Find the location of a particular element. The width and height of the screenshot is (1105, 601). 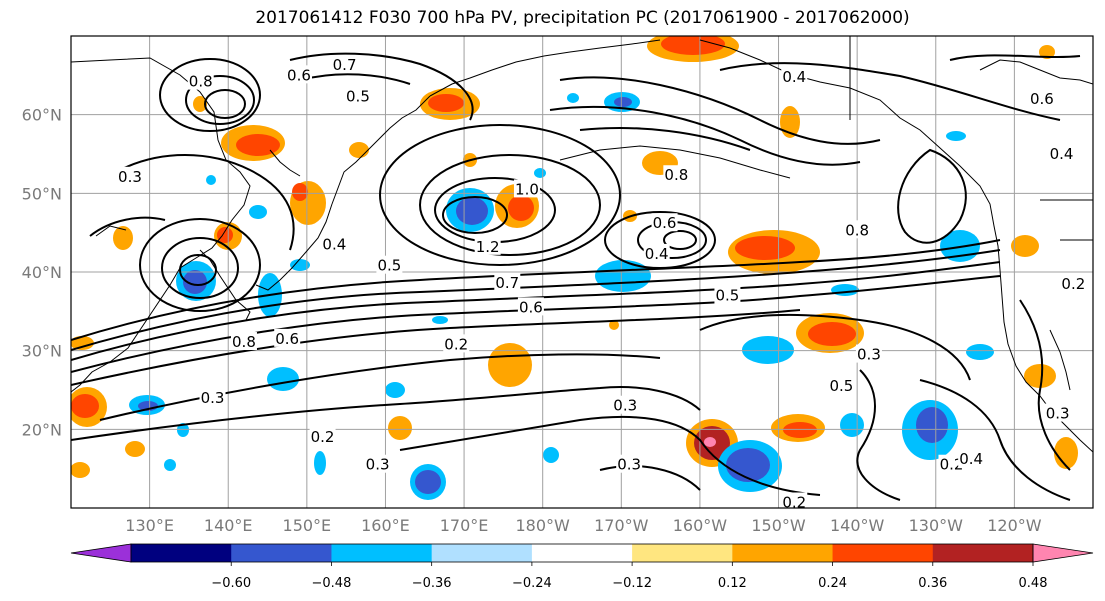

lon-label: 120°W is located at coordinates (1014, 525).